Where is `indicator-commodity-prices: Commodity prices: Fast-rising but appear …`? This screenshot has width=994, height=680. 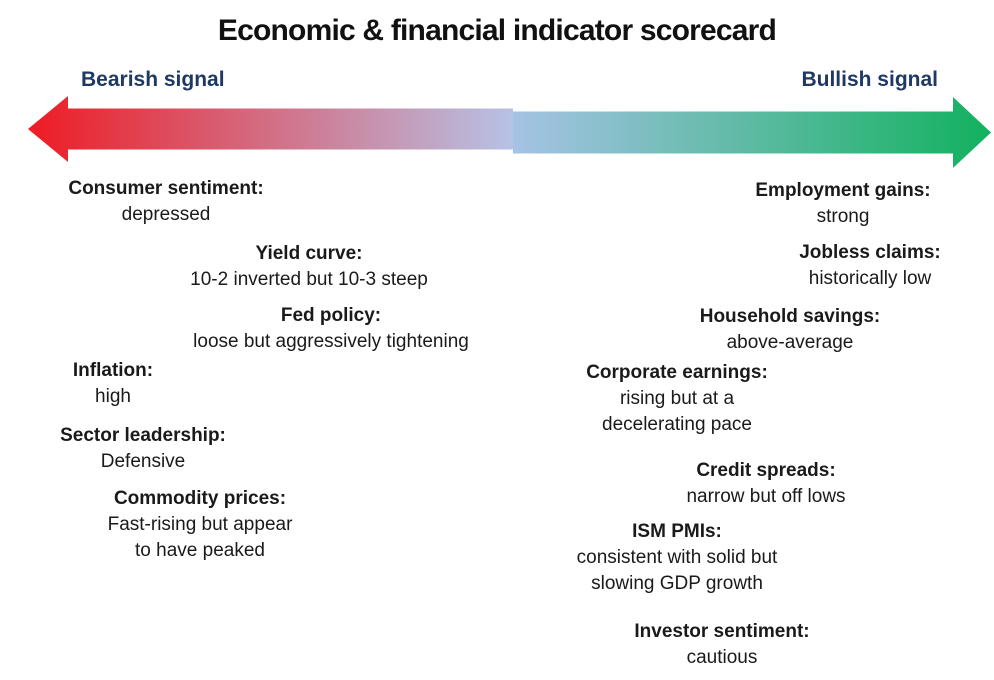
indicator-commodity-prices: Commodity prices: Fast-rising but appear … is located at coordinates (200, 525).